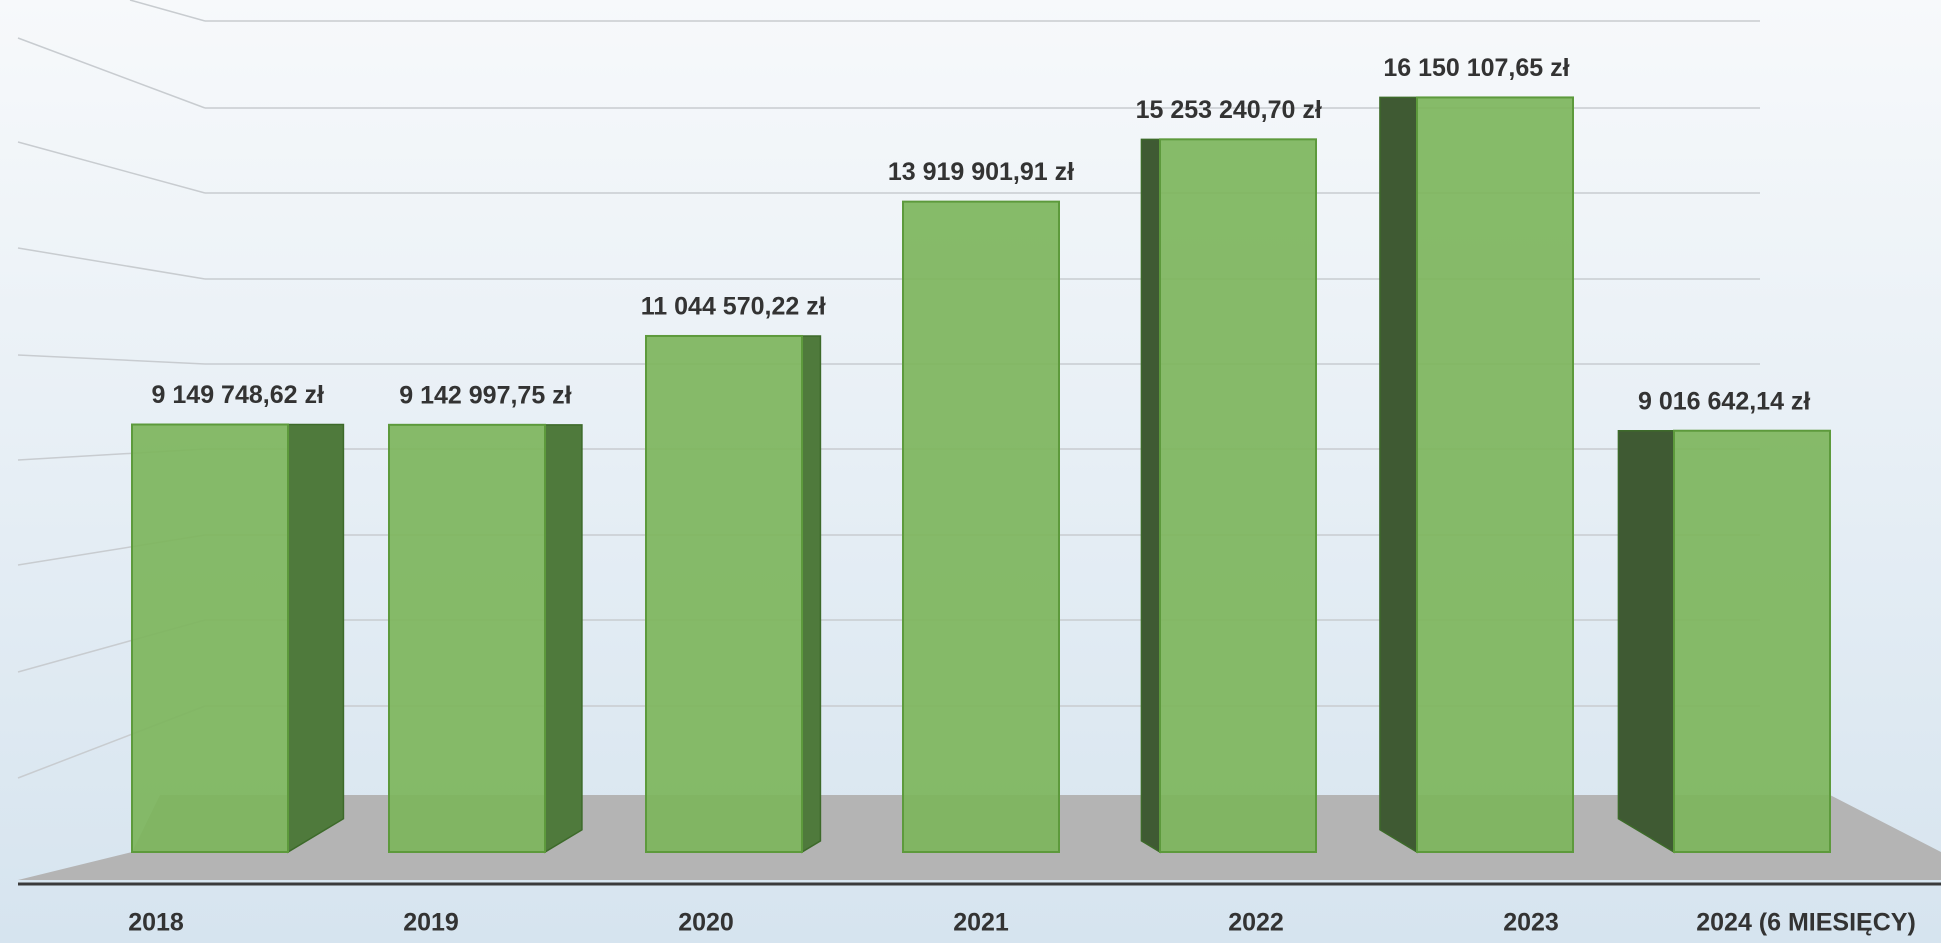 The width and height of the screenshot is (1941, 943). Describe the element at coordinates (1806, 923) in the screenshot. I see `x-tick-label: 2024 (6 MIESIĘCY)` at that location.